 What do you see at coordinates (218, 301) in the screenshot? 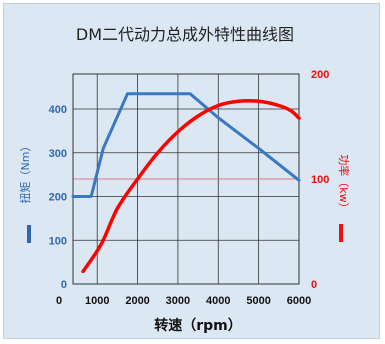
I see `x-tick-label: 4000` at bounding box center [218, 301].